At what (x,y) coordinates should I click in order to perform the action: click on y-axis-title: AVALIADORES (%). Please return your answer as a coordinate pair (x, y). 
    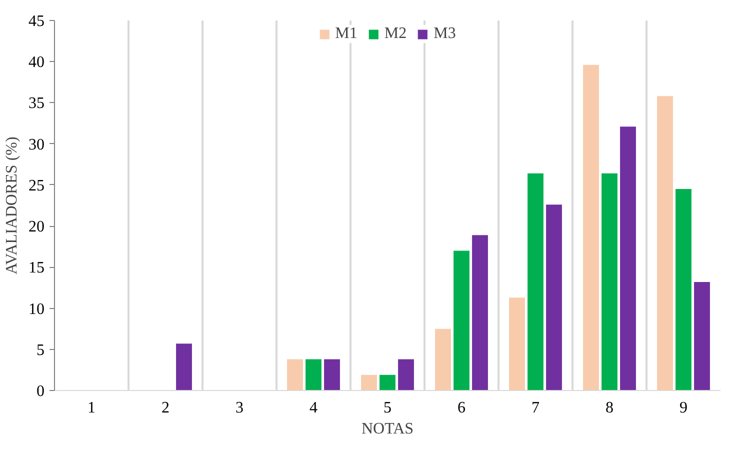
    Looking at the image, I should click on (12, 205).